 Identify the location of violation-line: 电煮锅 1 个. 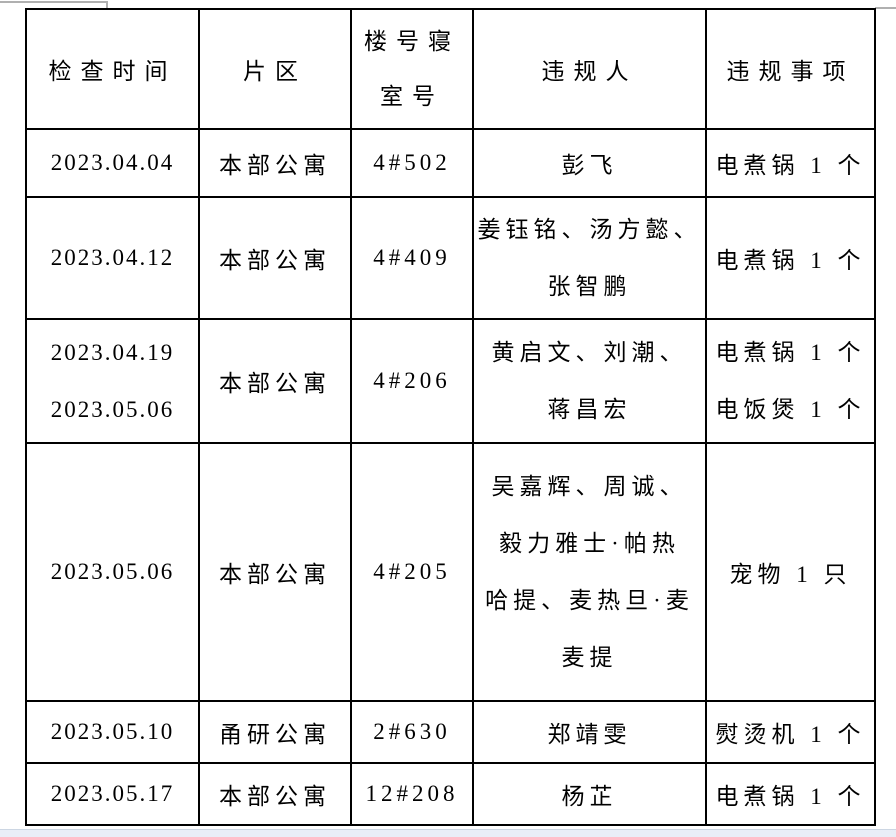
(790, 352).